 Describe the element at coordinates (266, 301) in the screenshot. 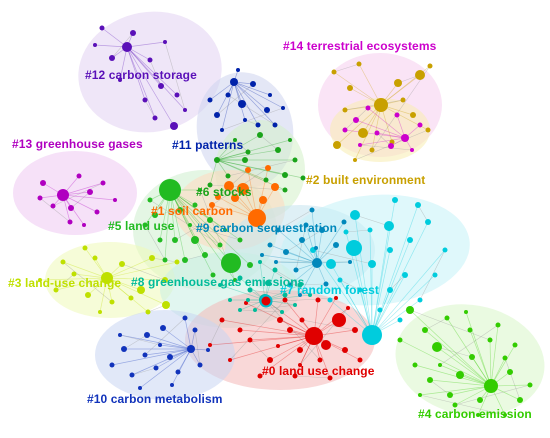

I see `node-highlight` at that location.